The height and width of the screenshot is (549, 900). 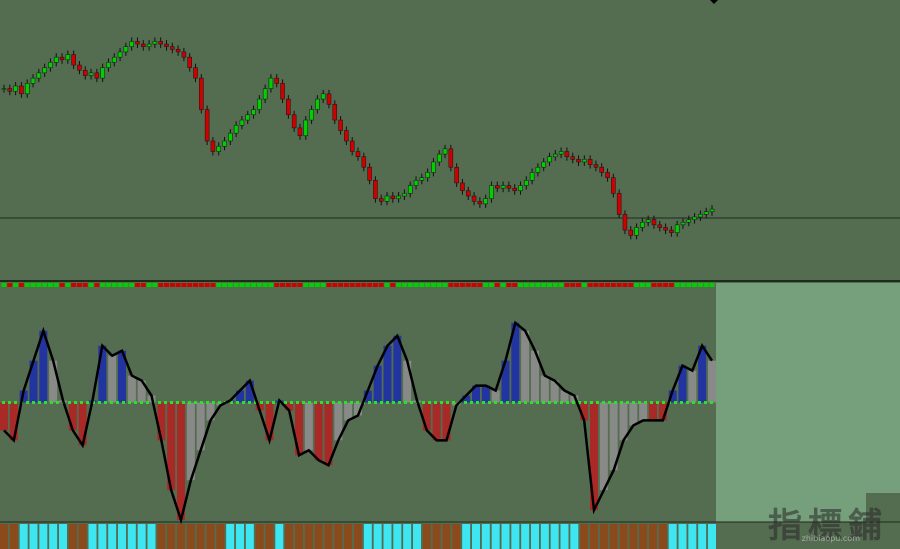 What do you see at coordinates (883, 388) in the screenshot?
I see `blank-area` at bounding box center [883, 388].